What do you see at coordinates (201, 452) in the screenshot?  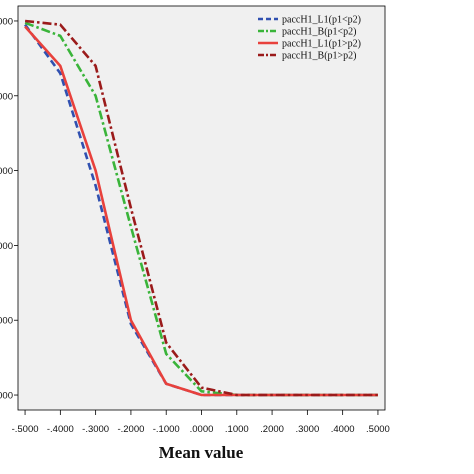 I see `x-axis-title: Mean value` at bounding box center [201, 452].